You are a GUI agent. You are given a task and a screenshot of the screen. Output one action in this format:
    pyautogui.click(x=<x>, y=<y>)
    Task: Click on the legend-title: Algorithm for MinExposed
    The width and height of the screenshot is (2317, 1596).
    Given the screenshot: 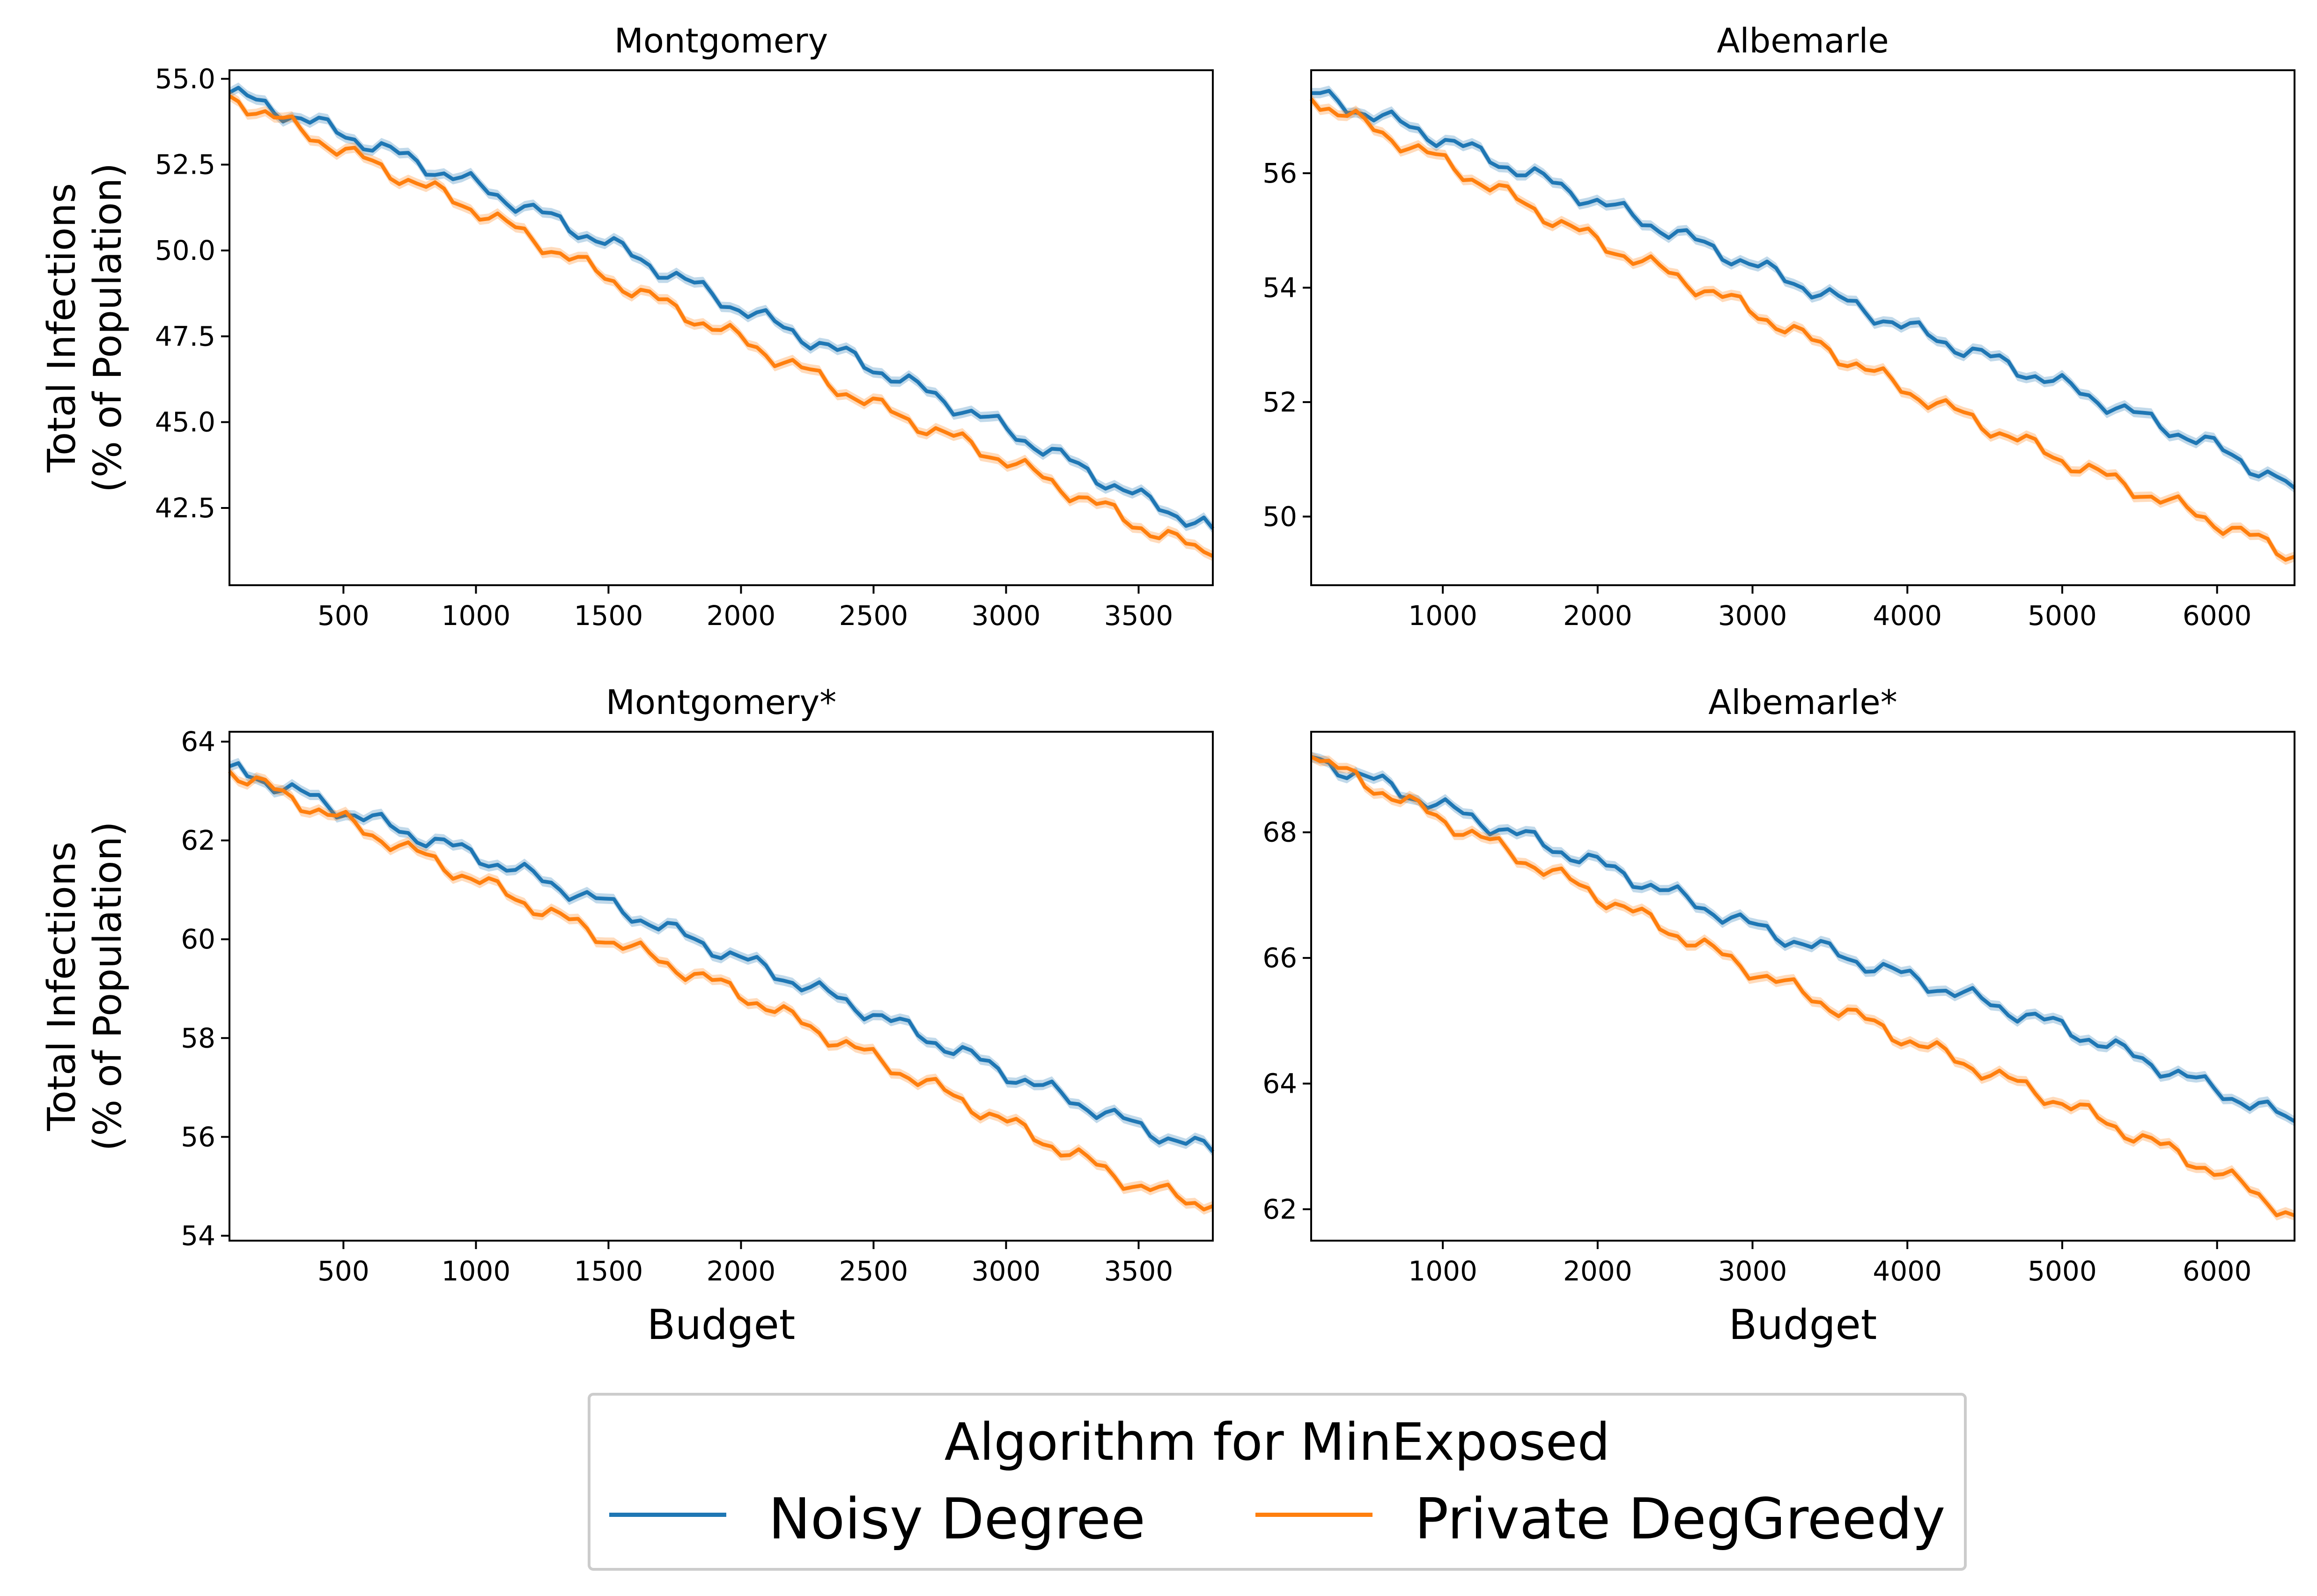 What is the action you would take?
    pyautogui.click(x=1277, y=1442)
    